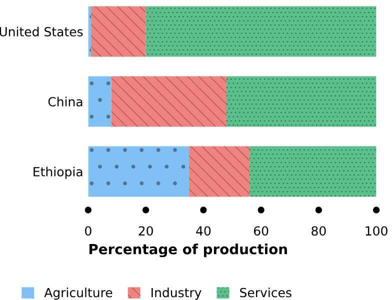 The width and height of the screenshot is (392, 300). I want to click on legend-label: Agriculture, so click(78, 294).